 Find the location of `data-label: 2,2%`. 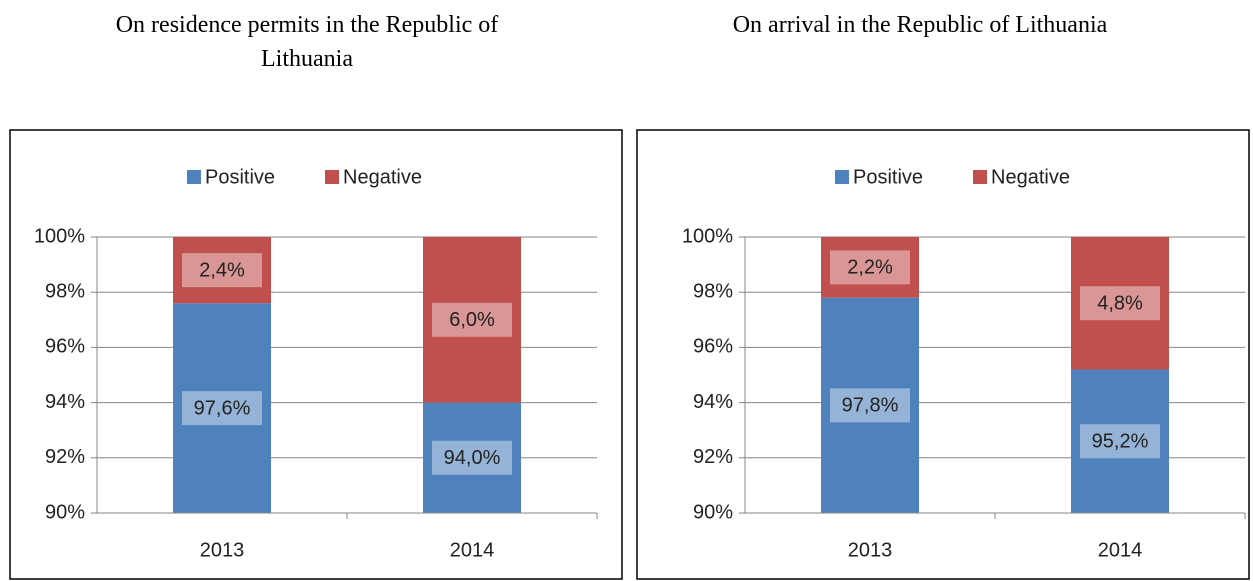

data-label: 2,2% is located at coordinates (870, 268).